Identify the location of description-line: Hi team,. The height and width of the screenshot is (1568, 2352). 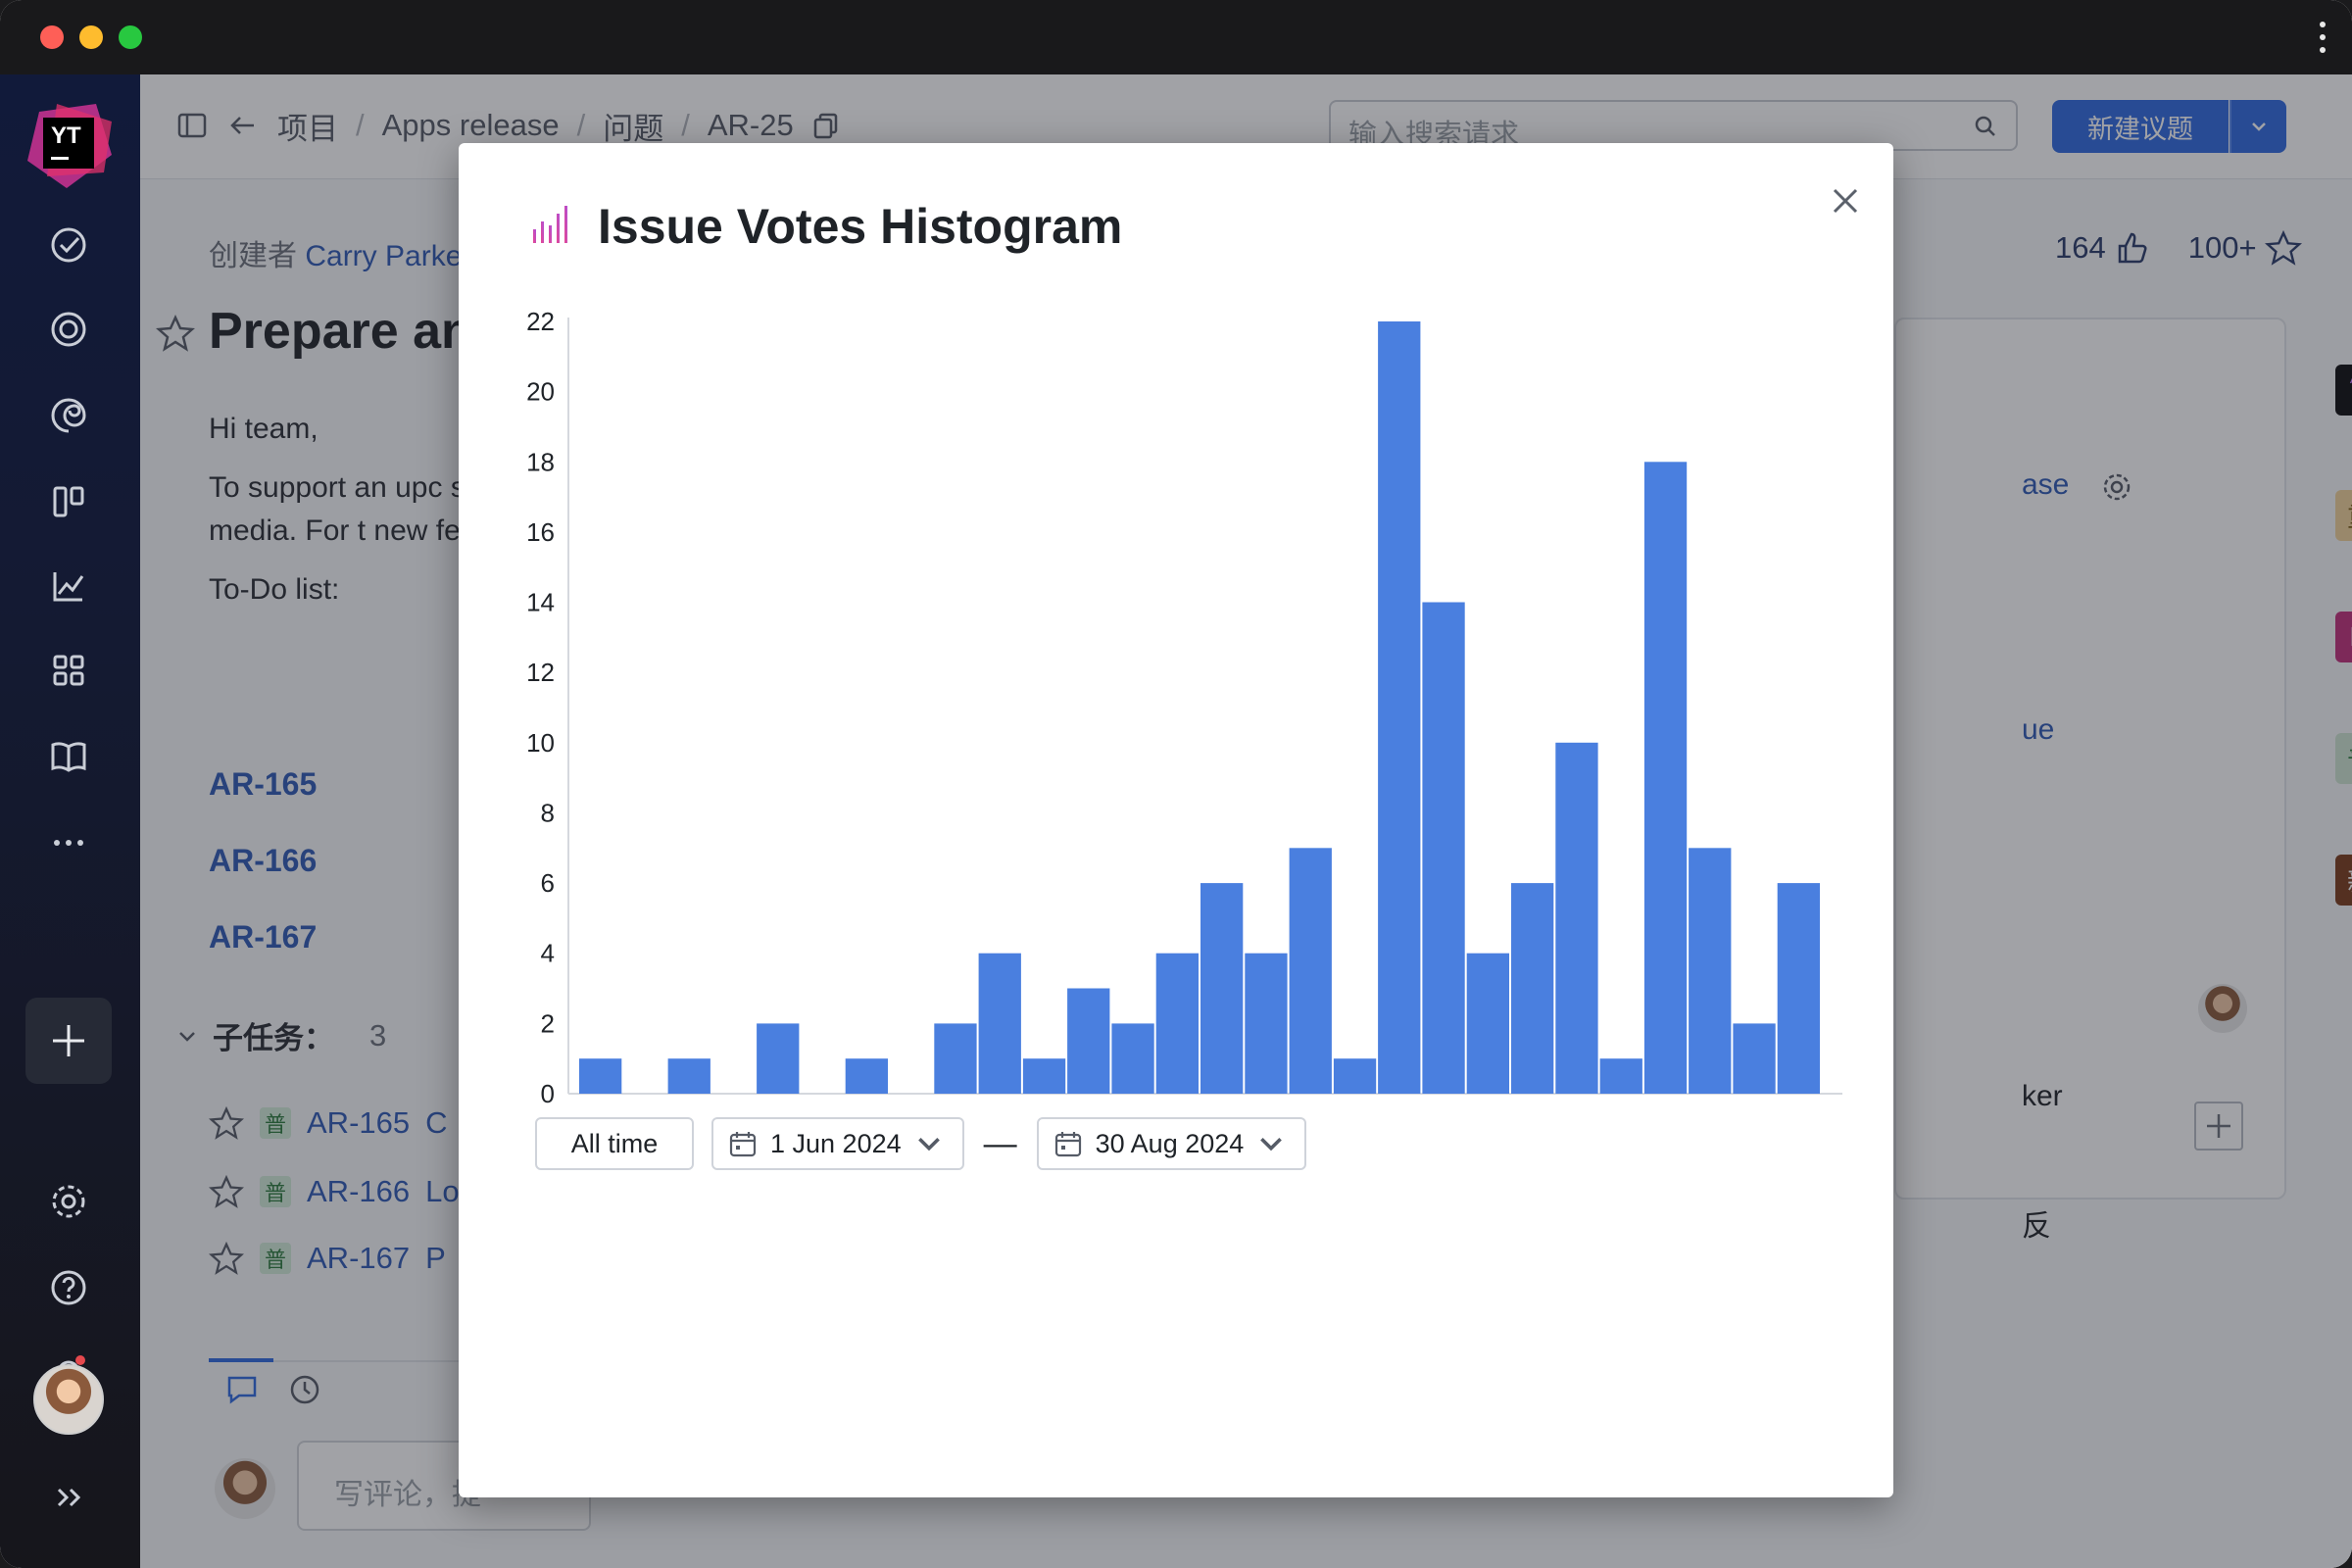
(263, 429).